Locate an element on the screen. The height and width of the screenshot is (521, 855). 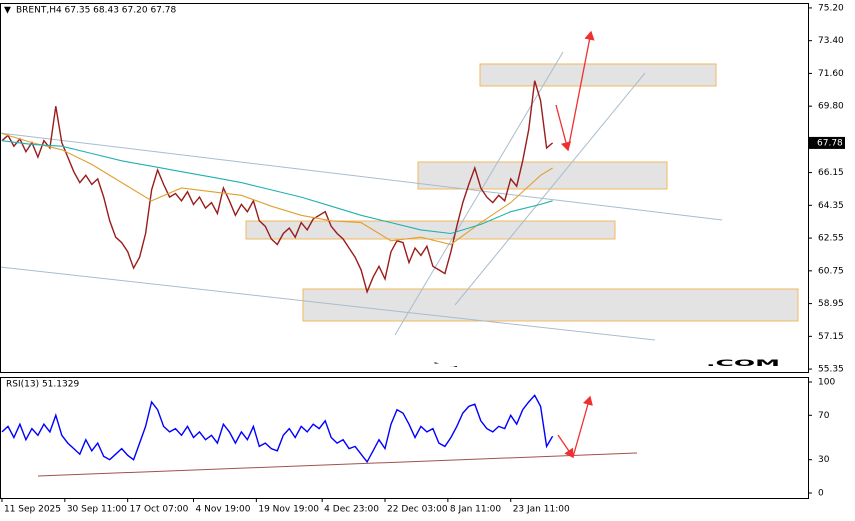
y-tick-label: 73.40 is located at coordinates (831, 41).